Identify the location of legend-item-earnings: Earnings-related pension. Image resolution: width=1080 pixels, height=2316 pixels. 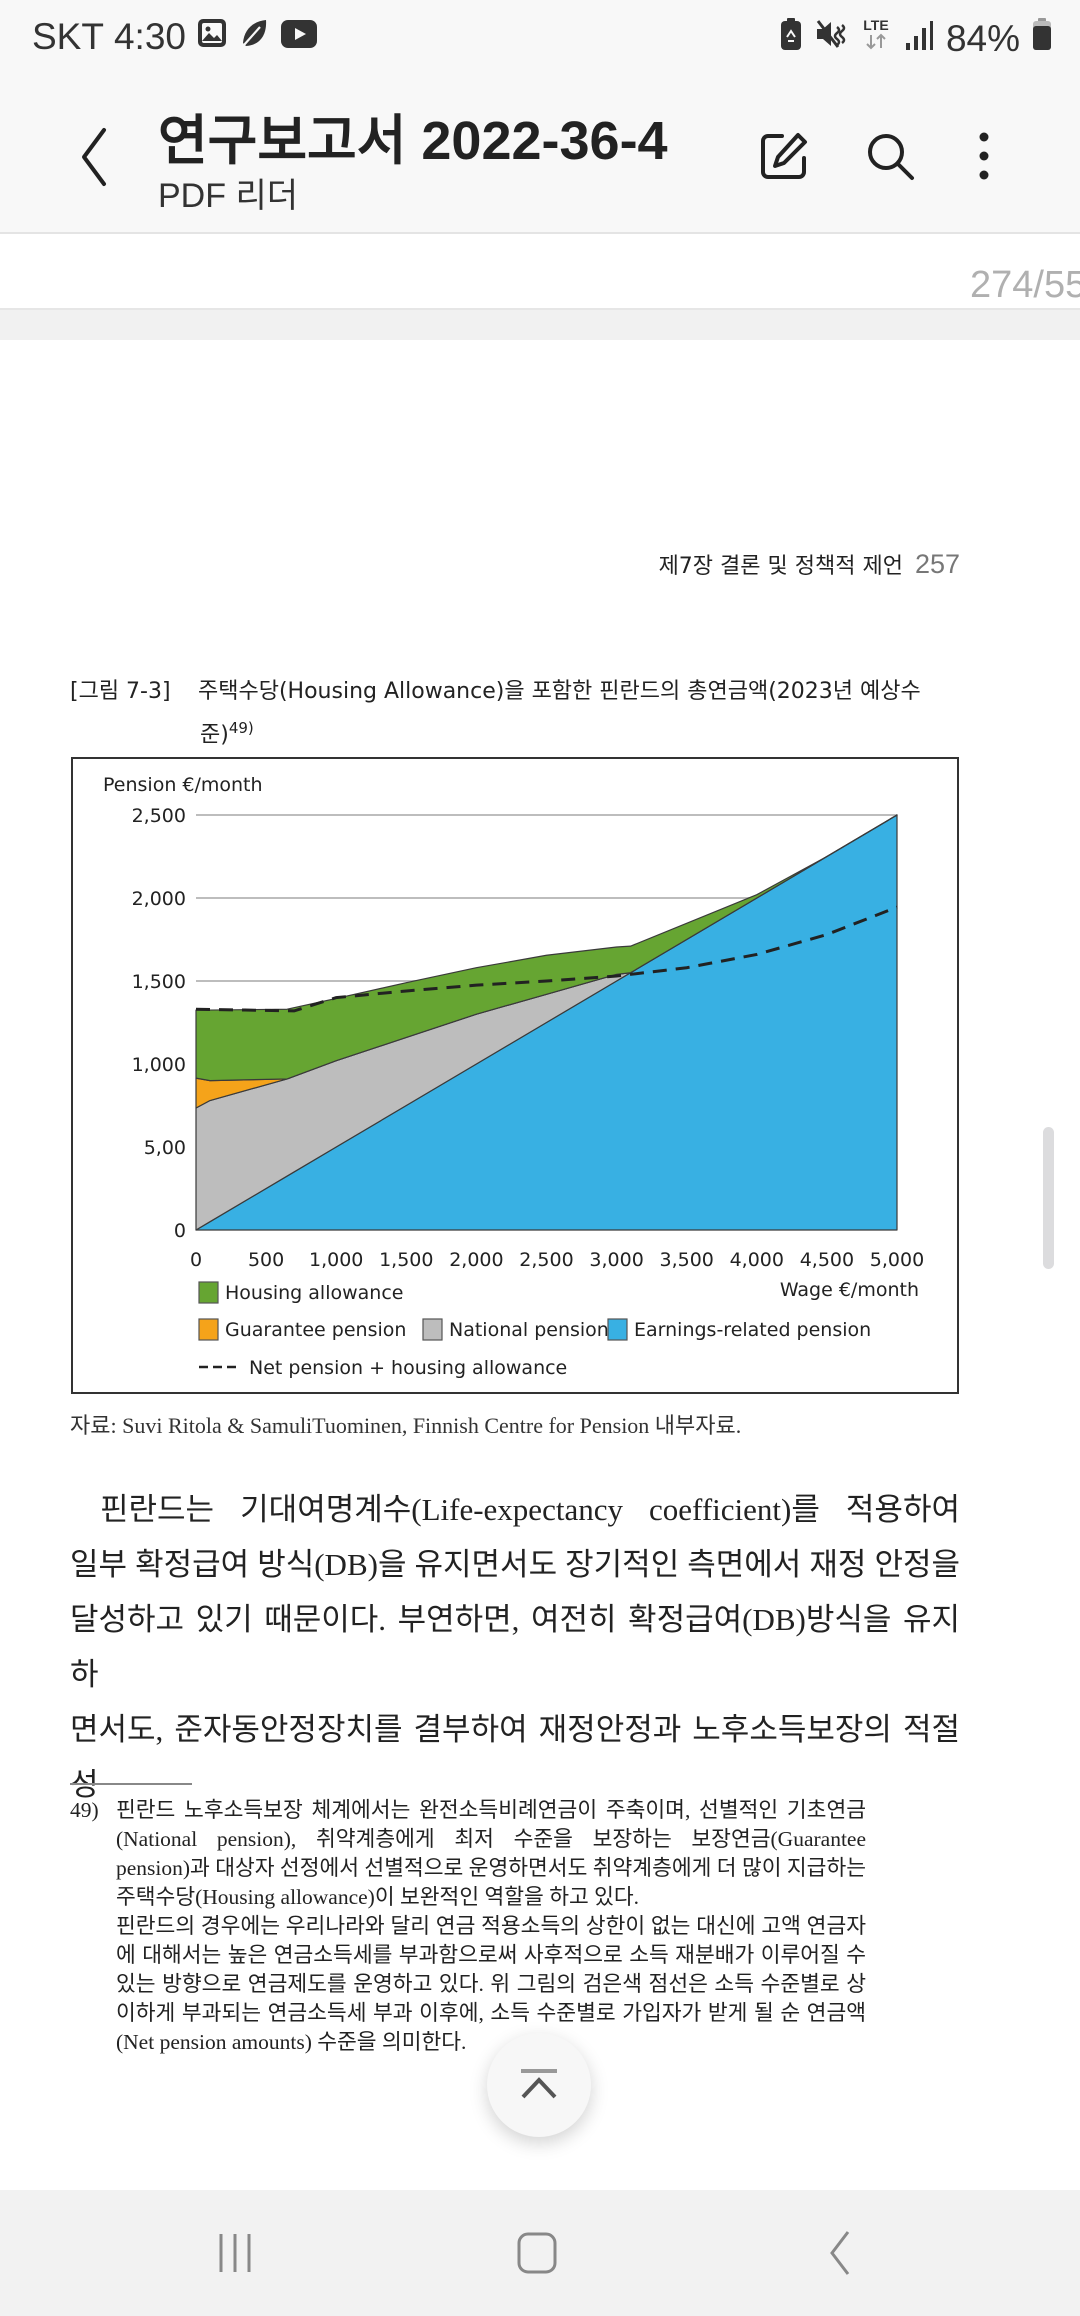
(739, 1329).